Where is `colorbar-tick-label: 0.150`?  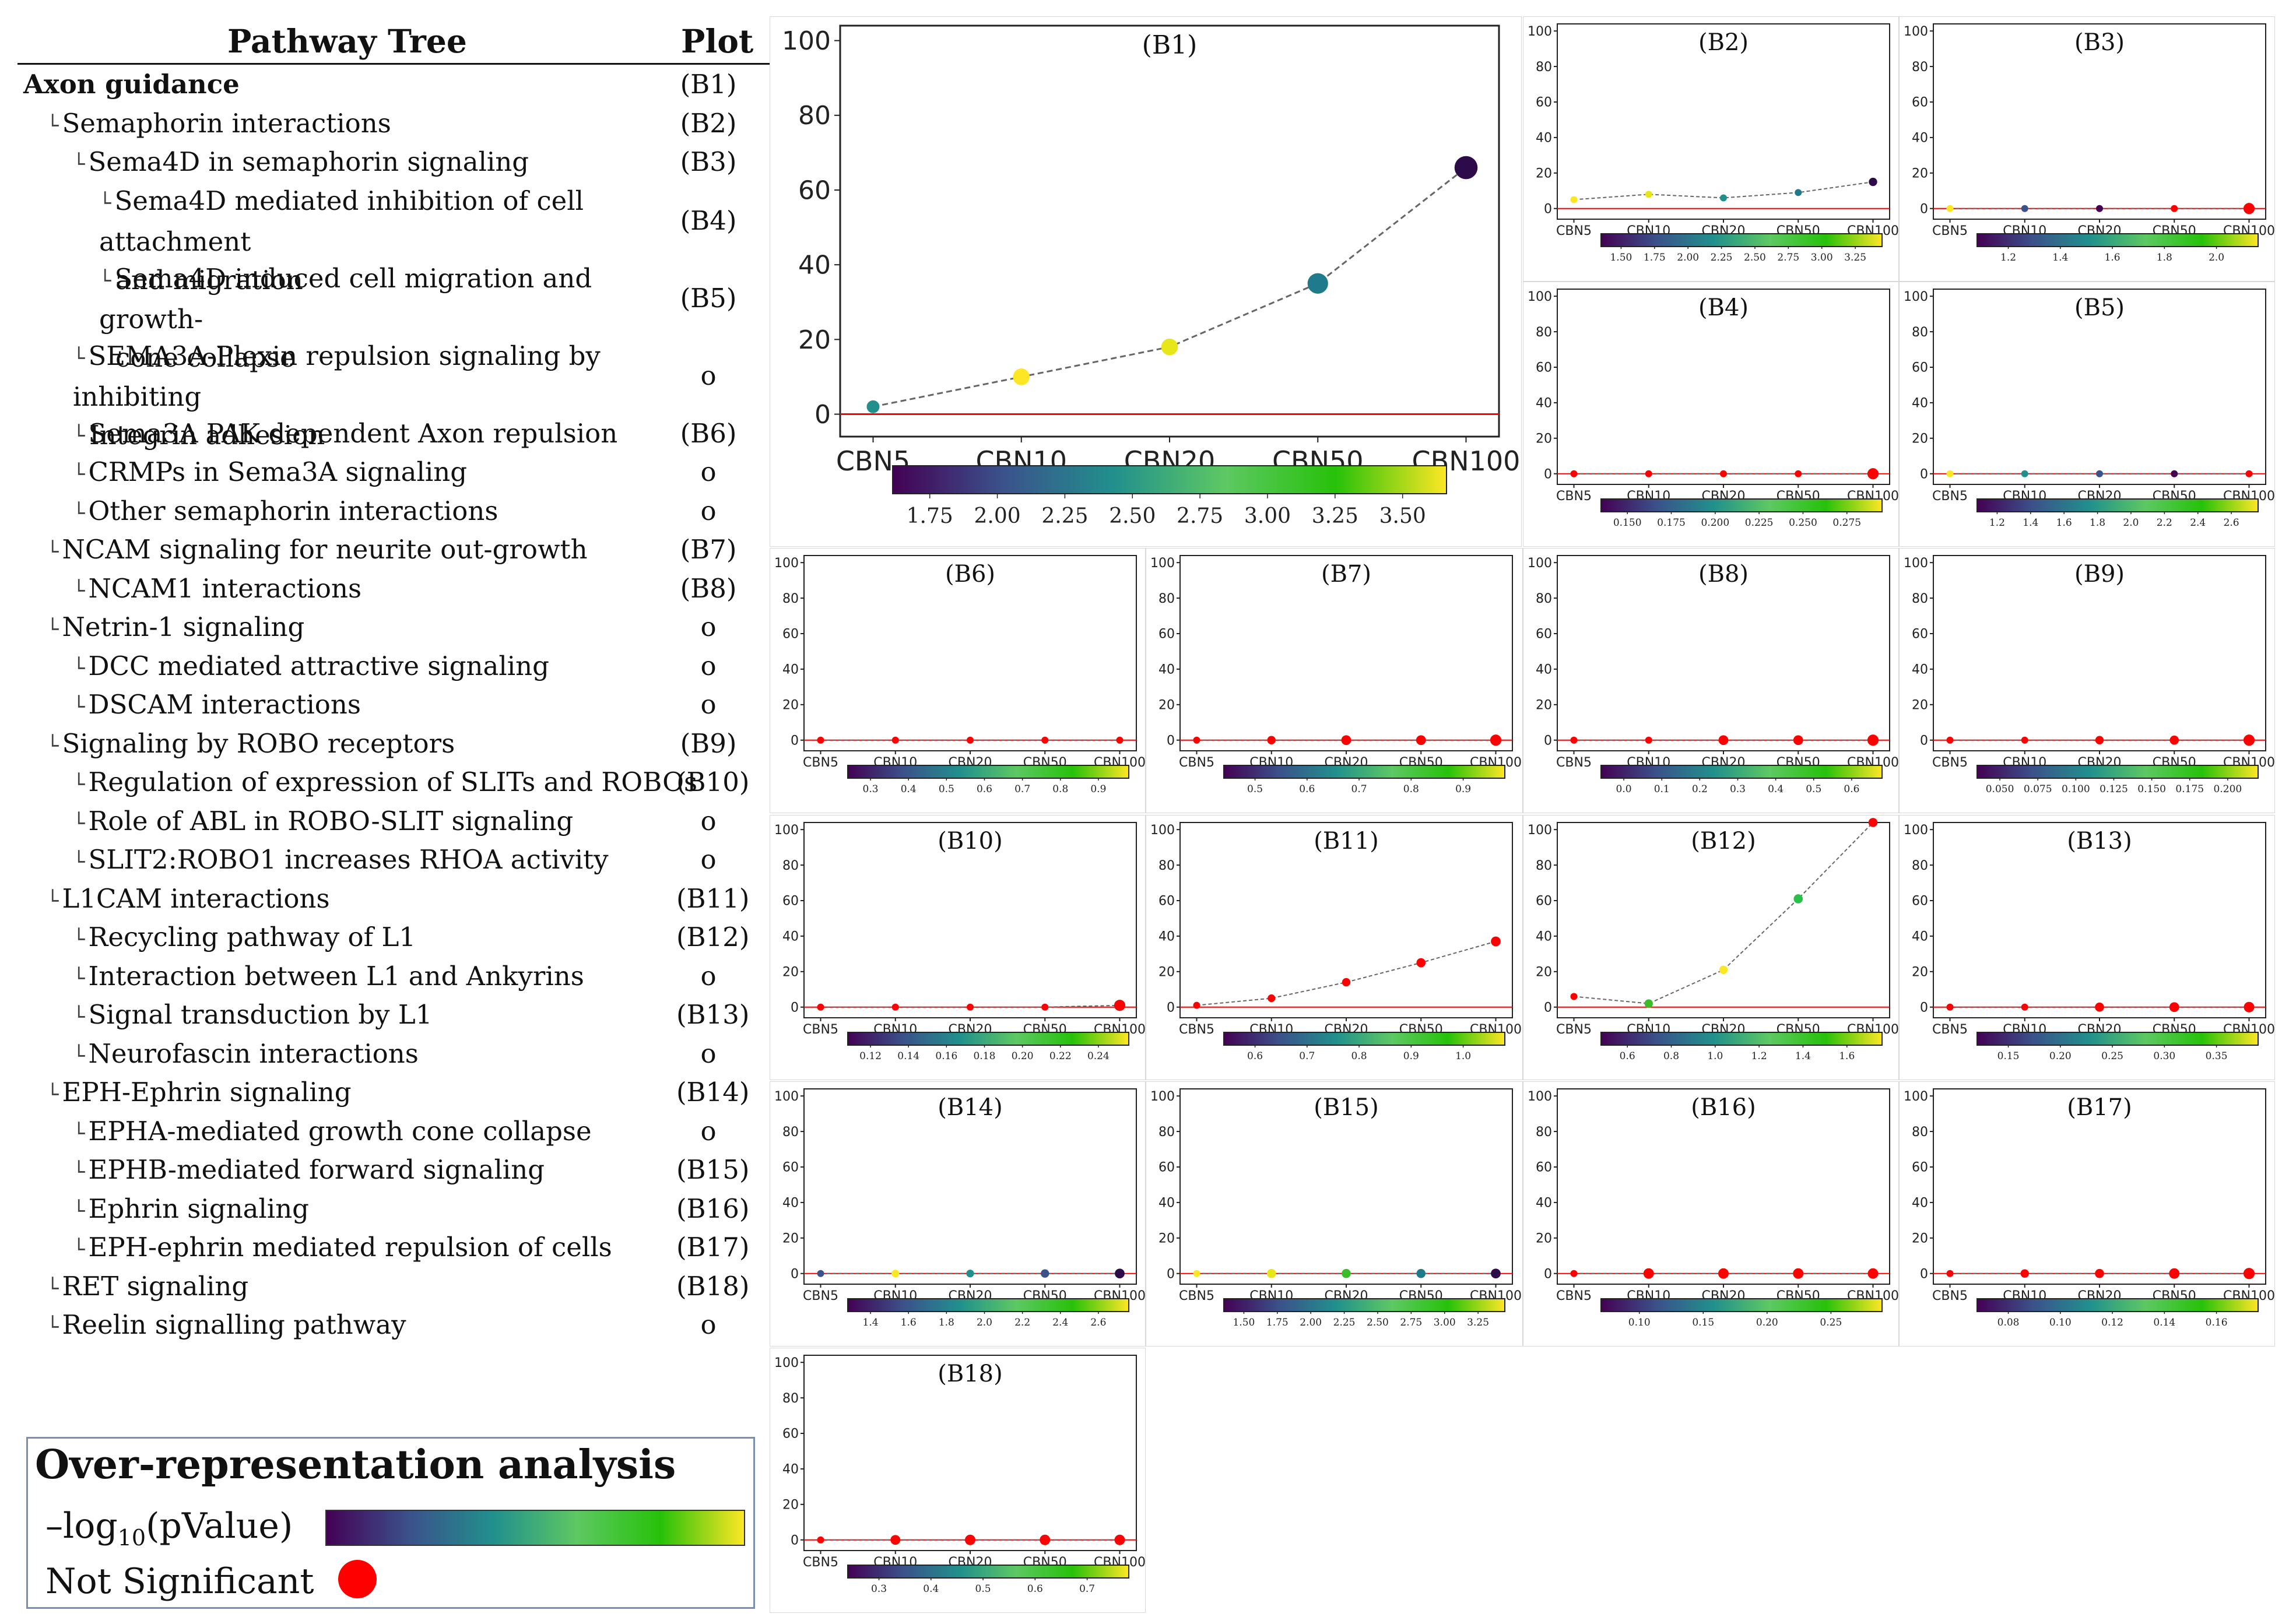
colorbar-tick-label: 0.150 is located at coordinates (1627, 523).